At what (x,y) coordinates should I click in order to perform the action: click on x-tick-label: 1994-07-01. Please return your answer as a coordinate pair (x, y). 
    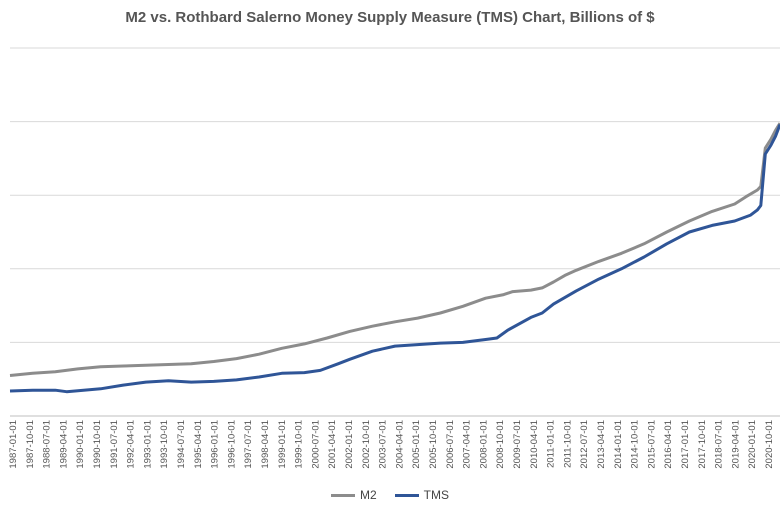
    Looking at the image, I should click on (181, 444).